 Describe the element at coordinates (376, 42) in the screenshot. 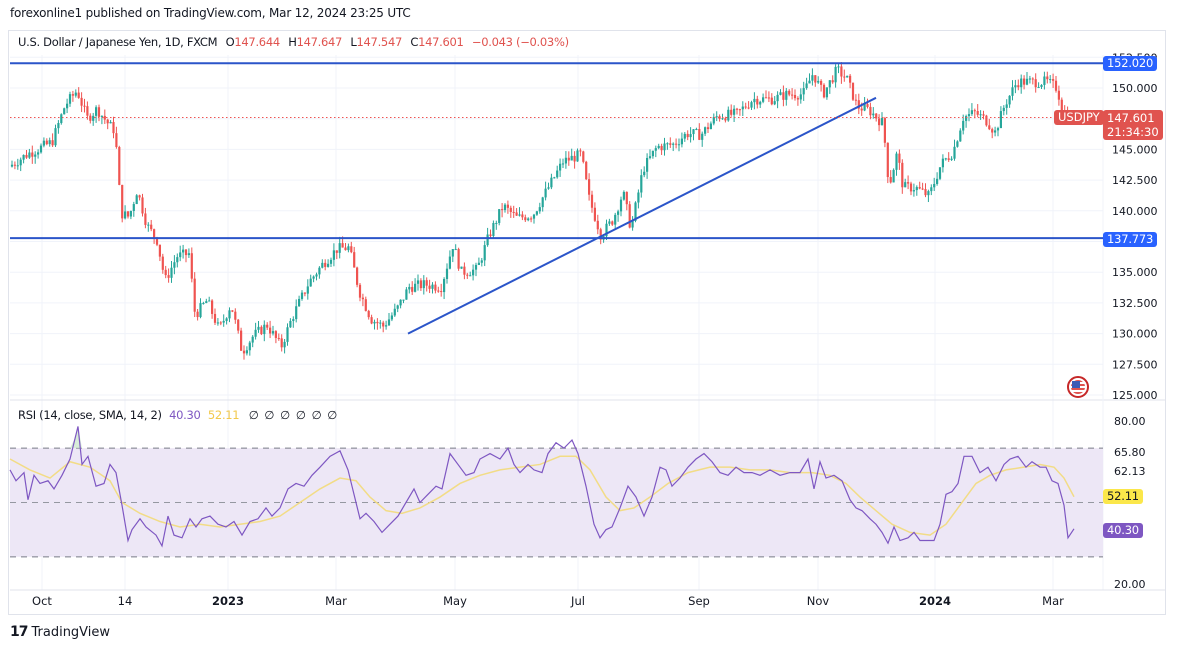

I see `ohlc-low: L147.547` at that location.